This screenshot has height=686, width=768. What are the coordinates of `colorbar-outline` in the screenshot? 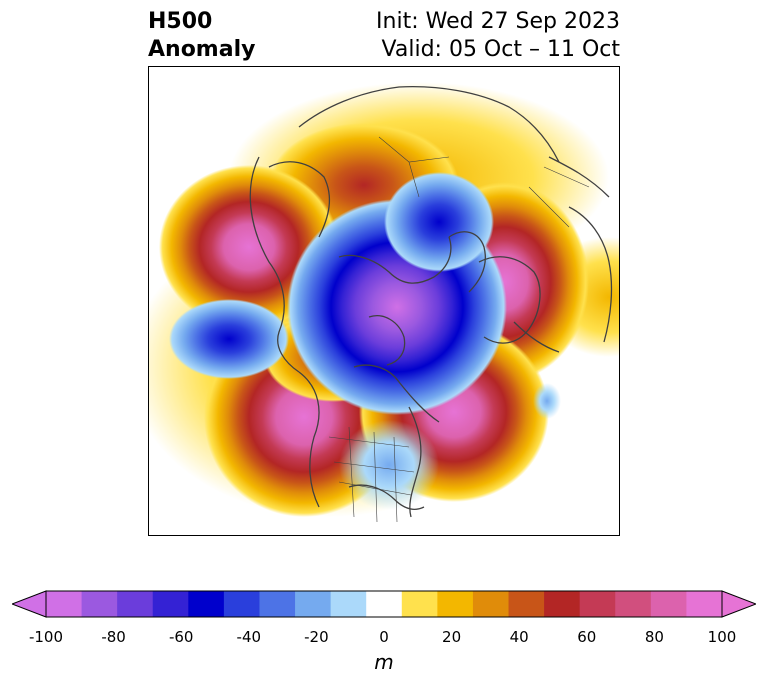 It's located at (384, 604).